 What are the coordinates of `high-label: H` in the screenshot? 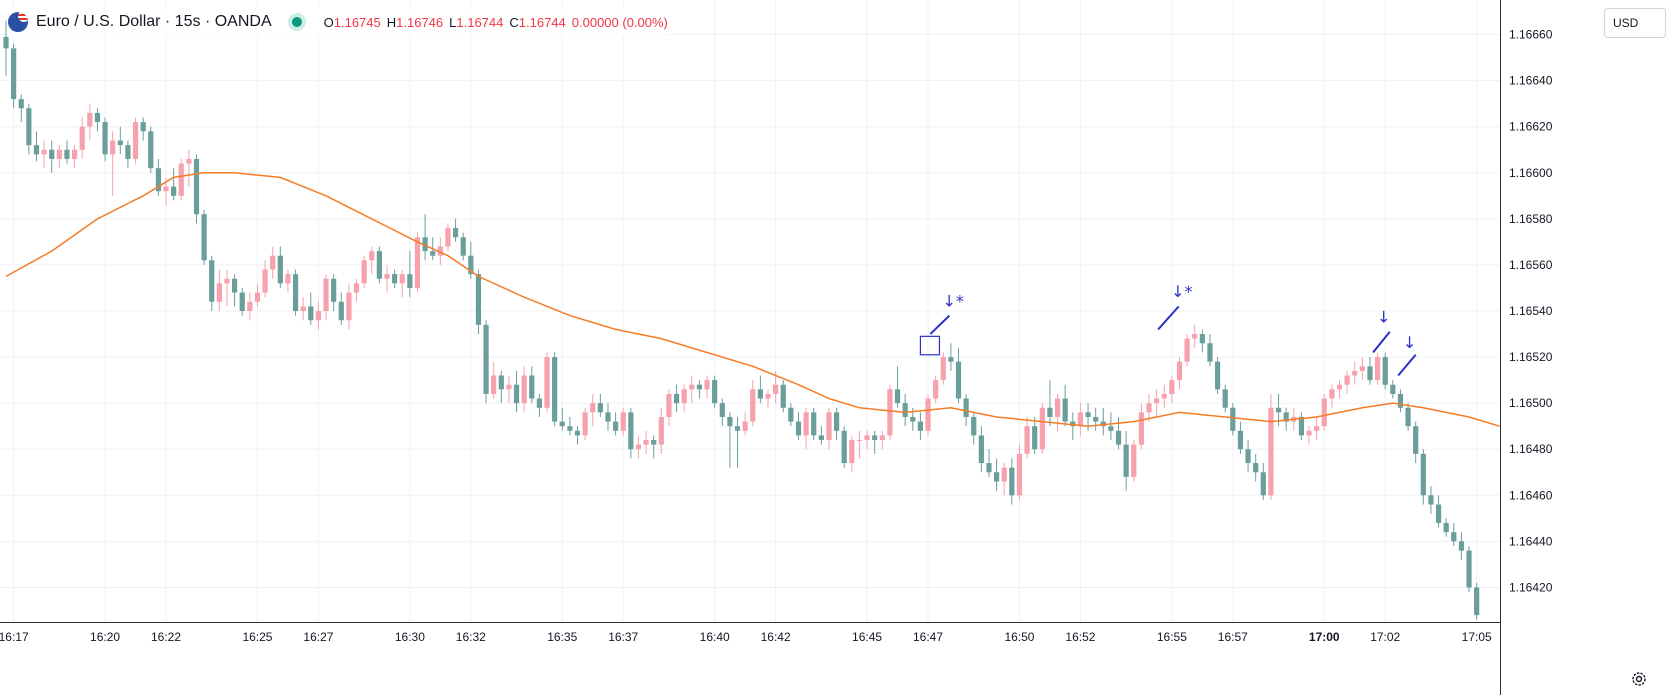 It's located at (391, 22).